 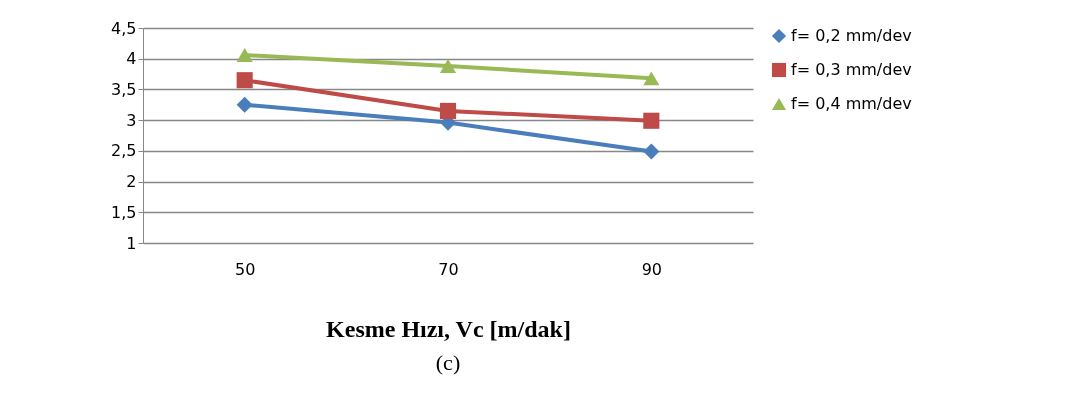 What do you see at coordinates (124, 212) in the screenshot?
I see `y-tick-label: 1,5` at bounding box center [124, 212].